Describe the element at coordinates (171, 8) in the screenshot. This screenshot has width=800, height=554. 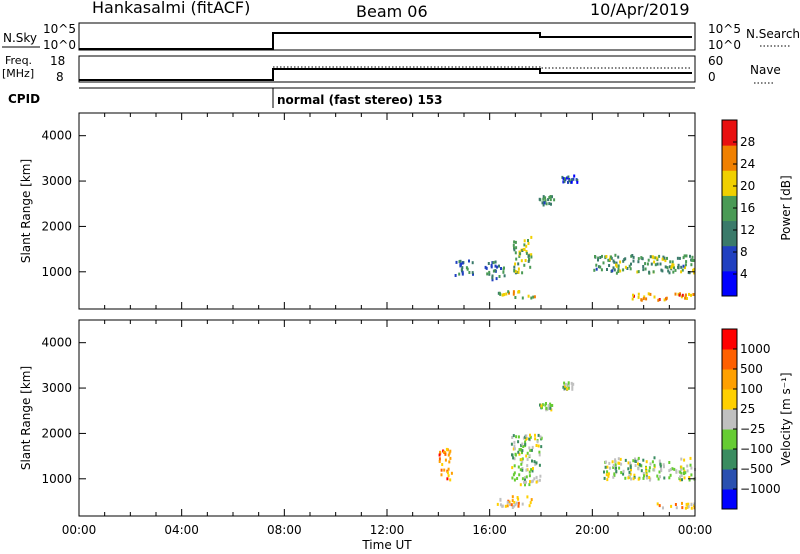
I see `station-title: Hankasalmi (fitACF)` at that location.